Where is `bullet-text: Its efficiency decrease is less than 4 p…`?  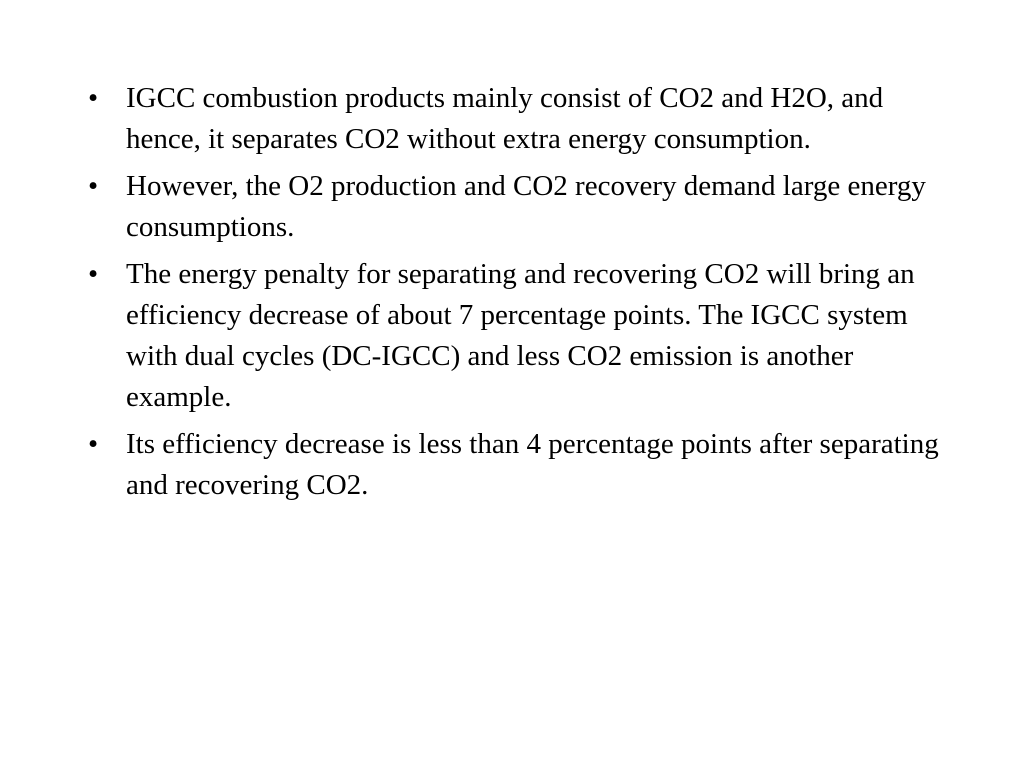
bullet-text: Its efficiency decrease is less than 4 p… is located at coordinates (532, 464).